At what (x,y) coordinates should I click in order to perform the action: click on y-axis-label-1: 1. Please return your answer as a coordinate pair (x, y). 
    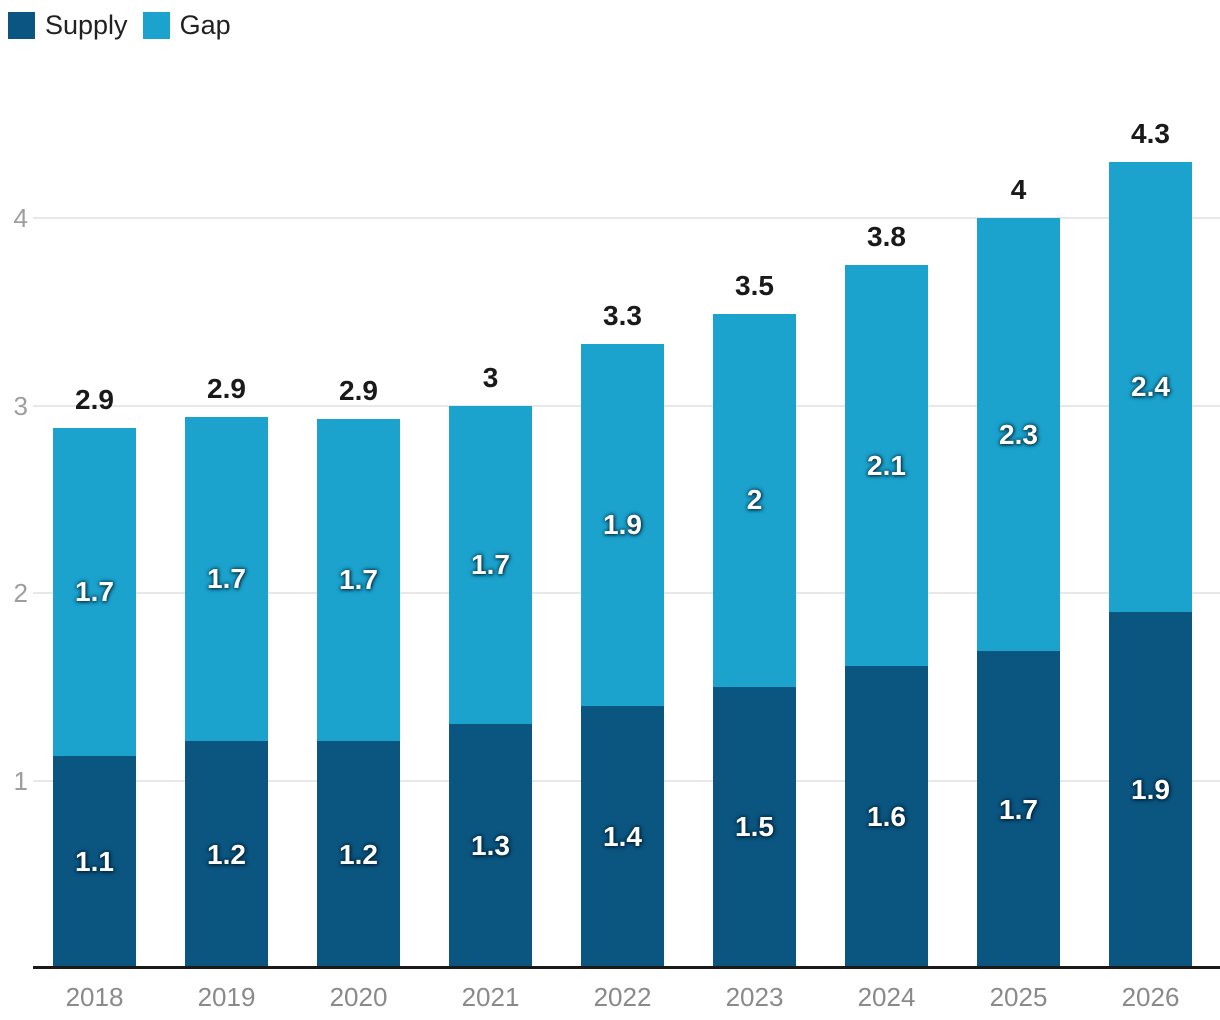
    Looking at the image, I should click on (20, 780).